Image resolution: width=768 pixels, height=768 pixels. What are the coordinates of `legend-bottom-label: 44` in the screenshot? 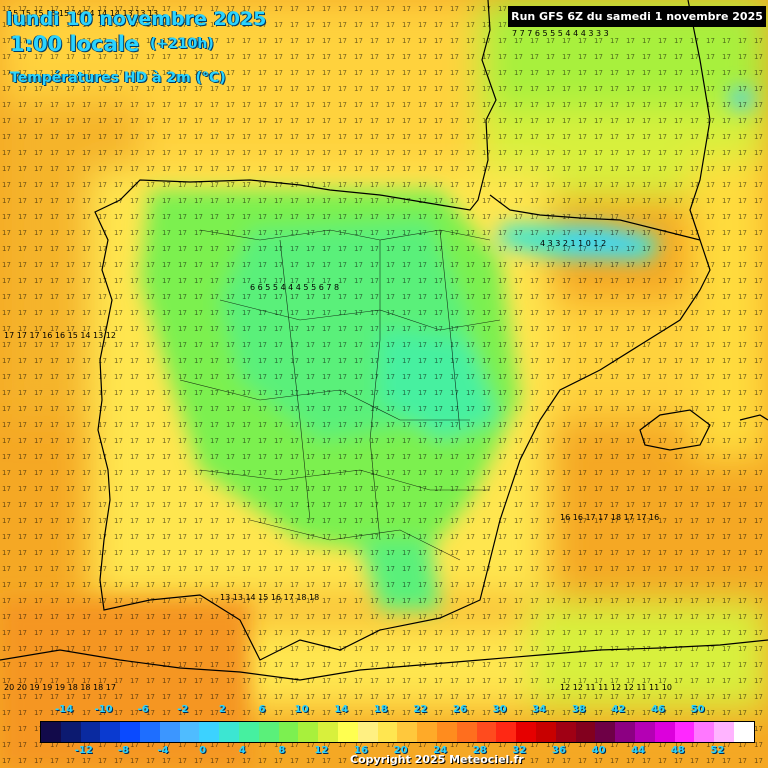 It's located at (638, 750).